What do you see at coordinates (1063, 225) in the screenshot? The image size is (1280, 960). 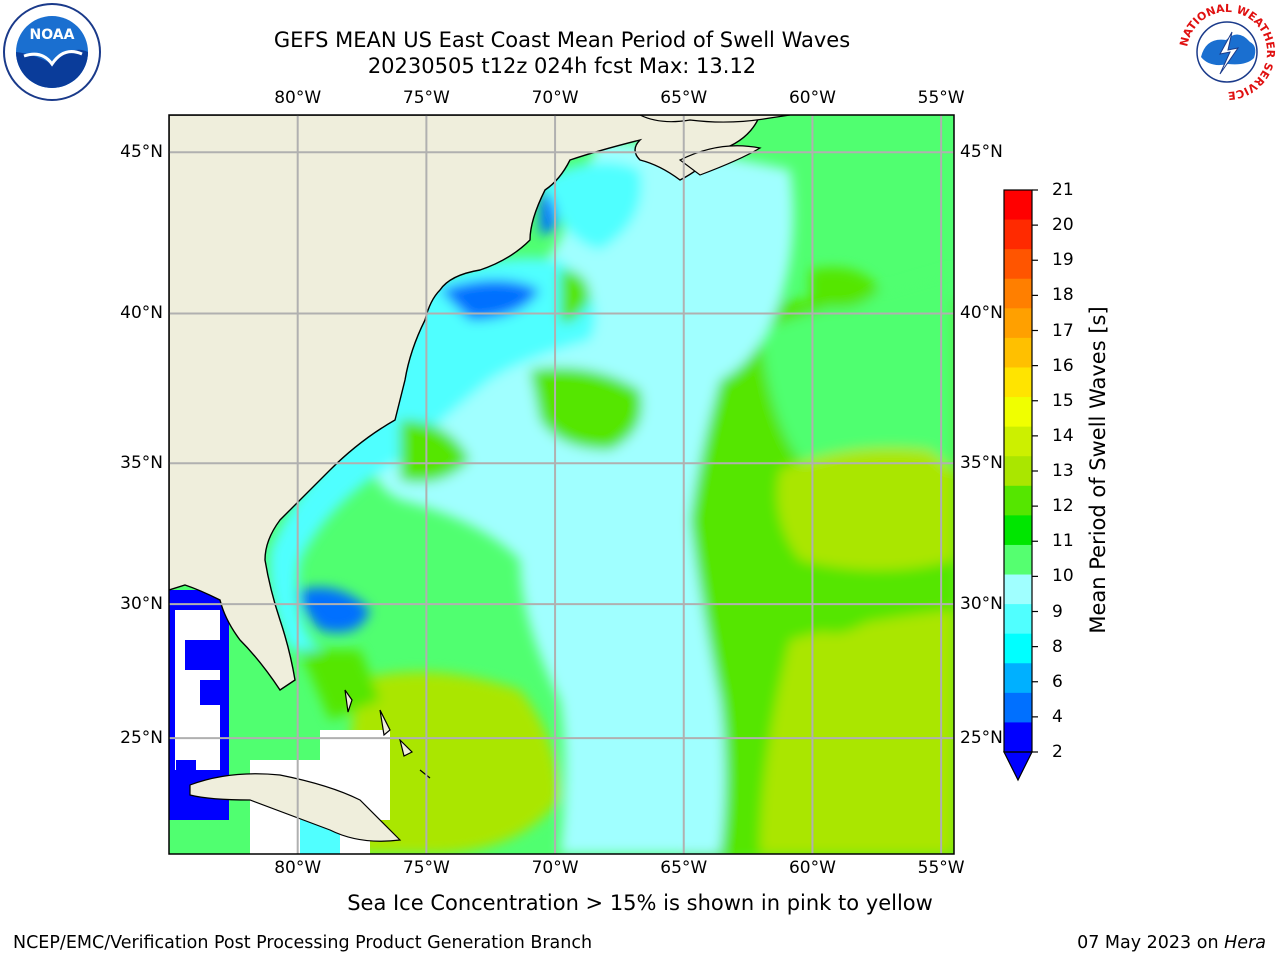 I see `colorbar-tick-label: 20` at bounding box center [1063, 225].